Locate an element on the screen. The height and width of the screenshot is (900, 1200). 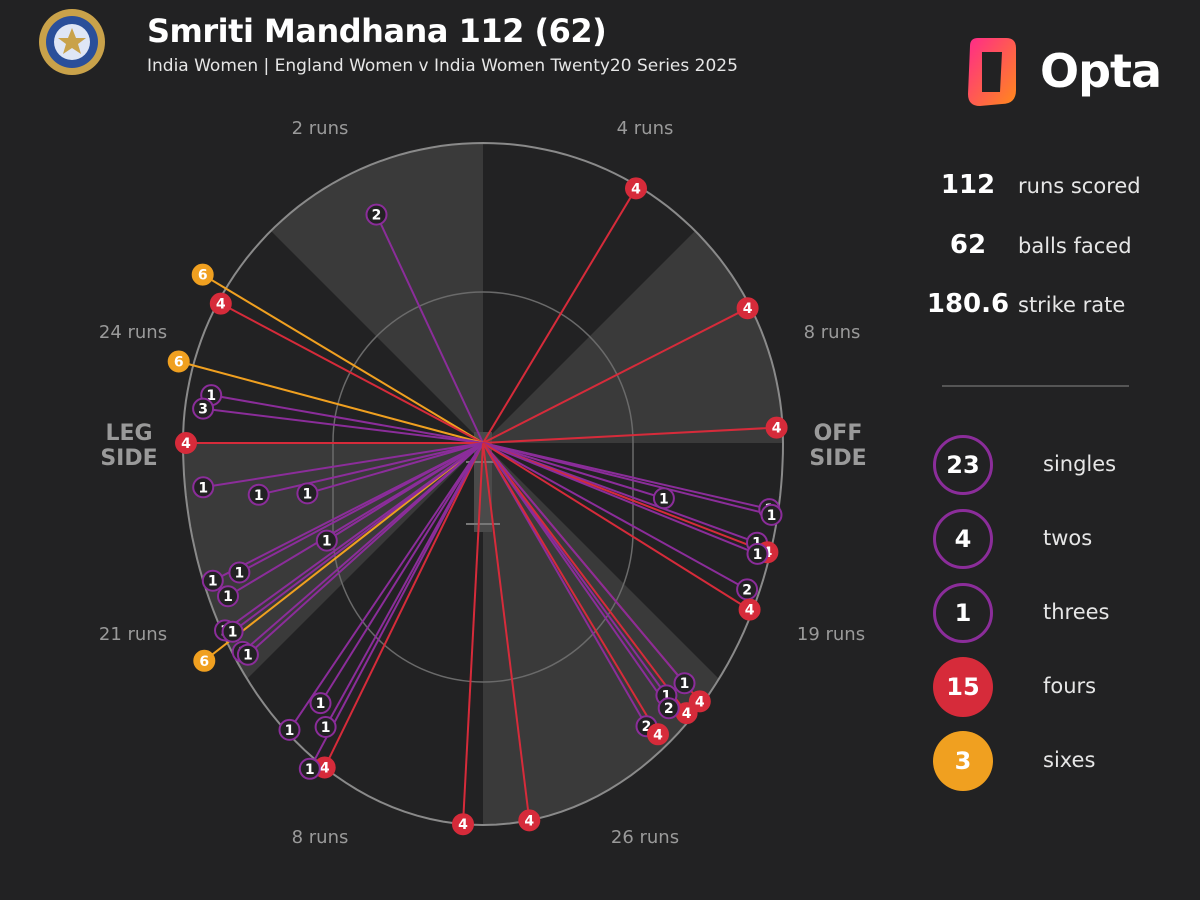
legend-count: 15 is located at coordinates (963, 687).